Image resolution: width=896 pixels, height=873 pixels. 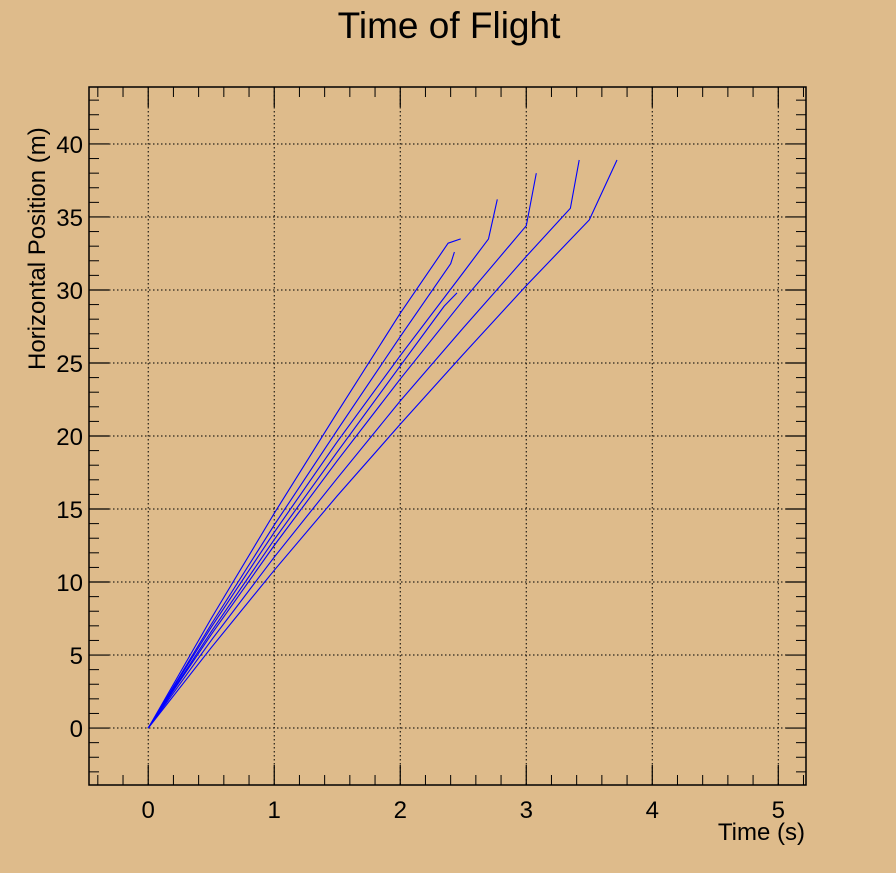 I want to click on x-tick-label: 2, so click(x=400, y=810).